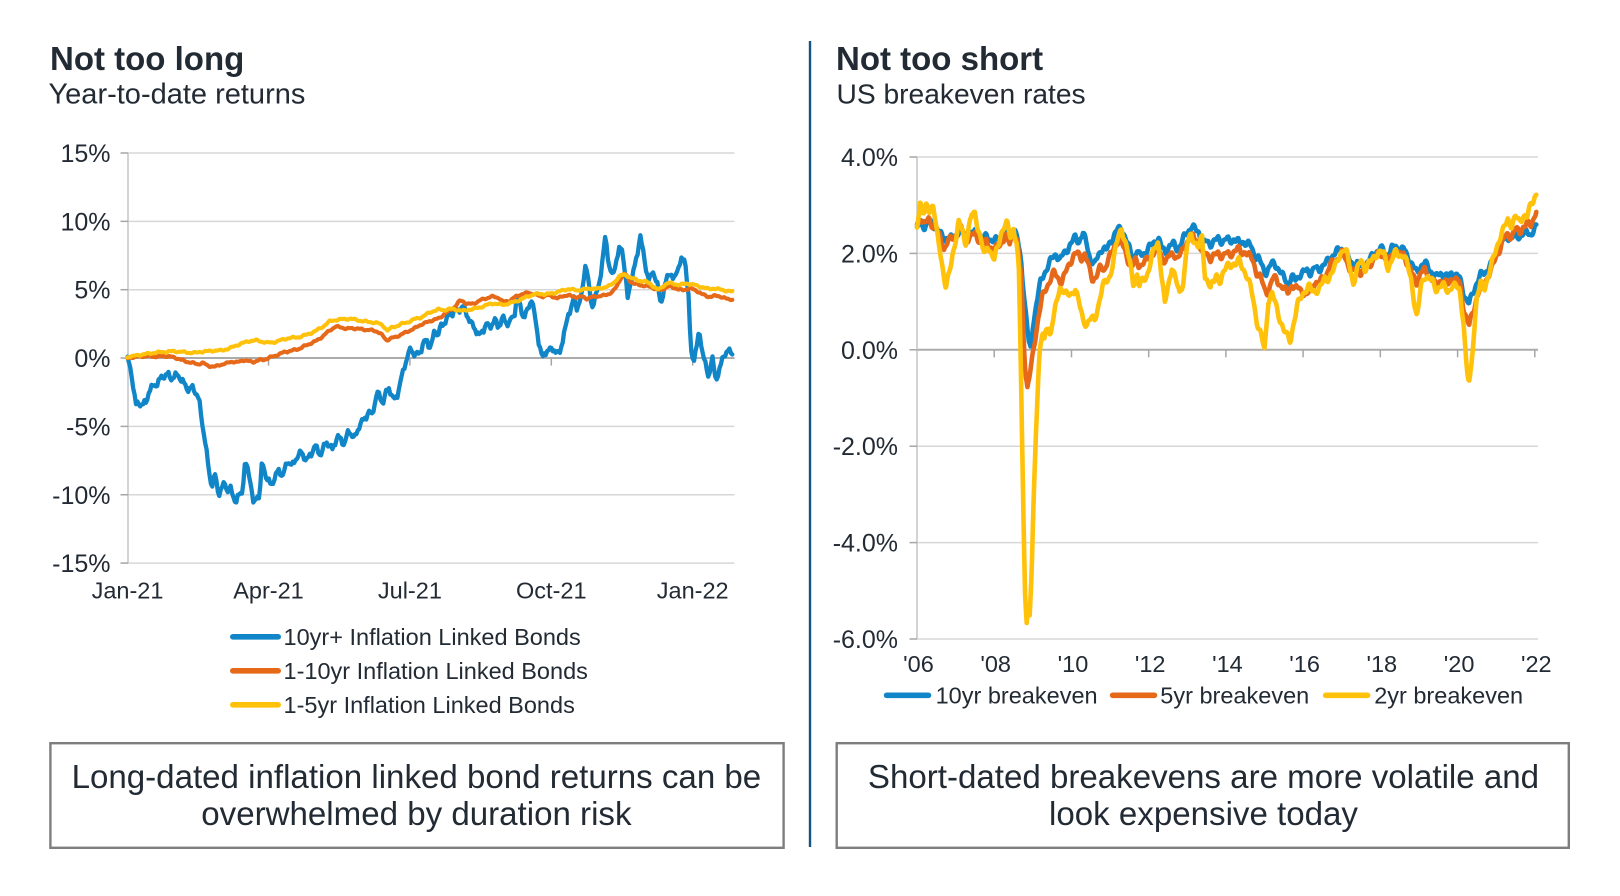 This screenshot has height=896, width=1620. Describe the element at coordinates (432, 637) in the screenshot. I see `svg-text: 10yr+ Inflation Linked Bonds` at that location.